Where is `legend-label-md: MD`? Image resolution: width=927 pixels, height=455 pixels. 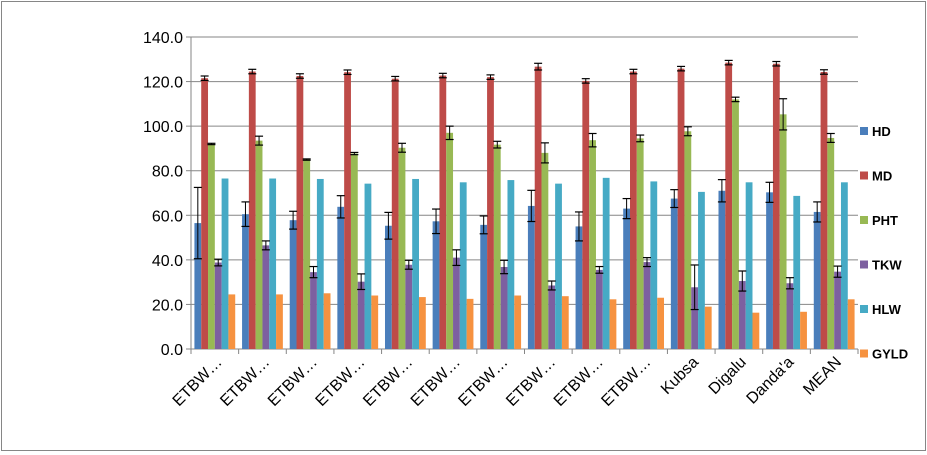 legend-label-md: MD is located at coordinates (882, 176).